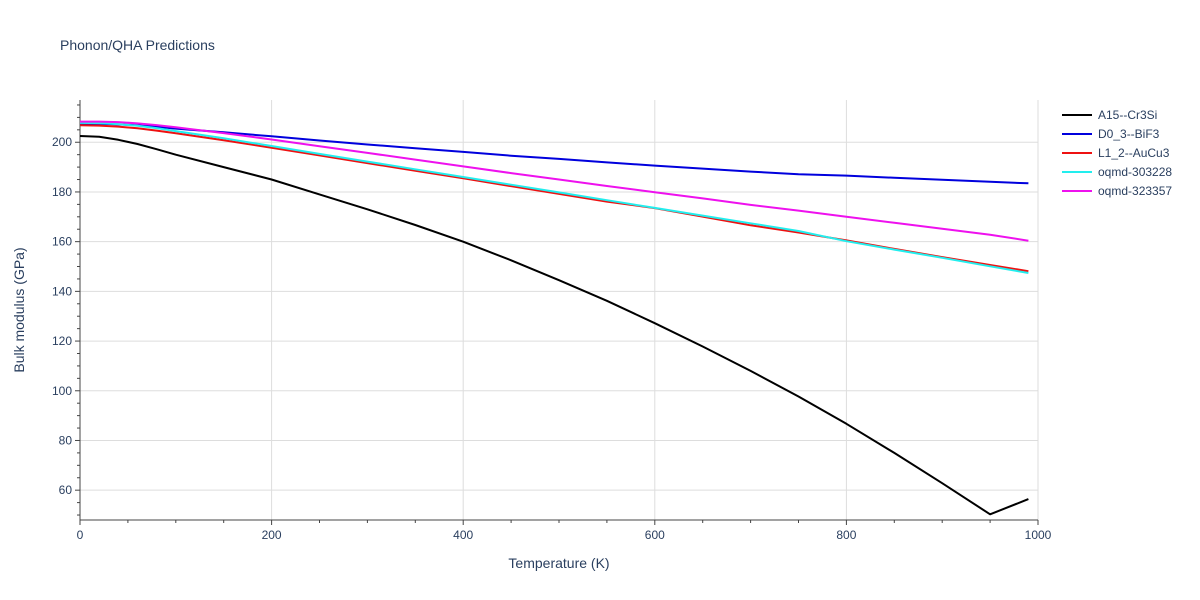  What do you see at coordinates (62, 391) in the screenshot?
I see `y-tick-label: 100` at bounding box center [62, 391].